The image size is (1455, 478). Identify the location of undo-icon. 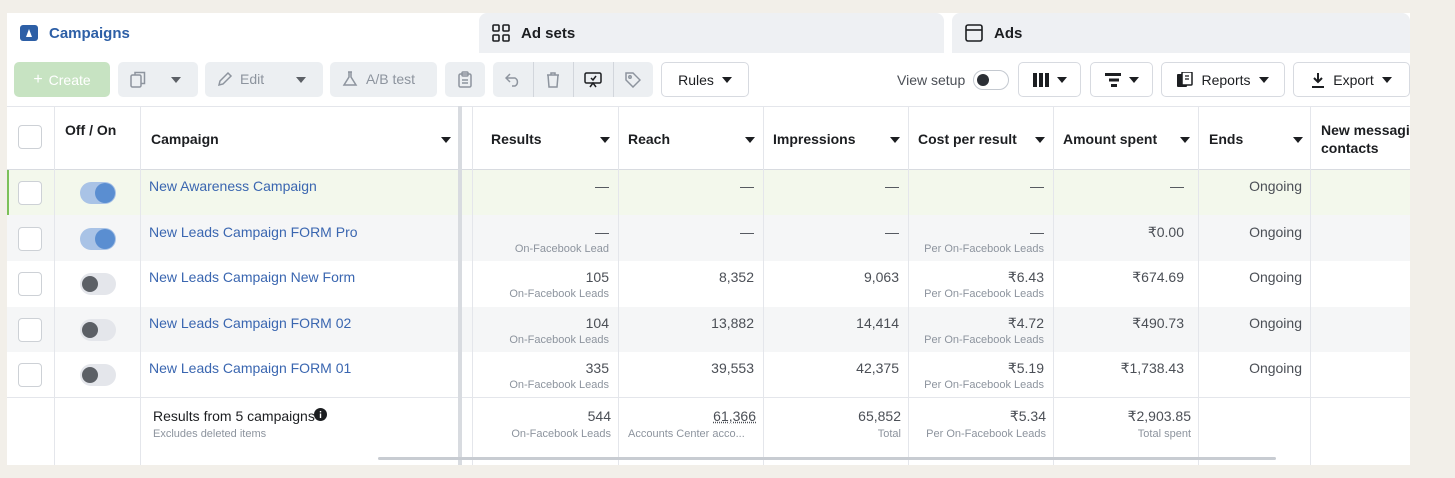
(512, 79).